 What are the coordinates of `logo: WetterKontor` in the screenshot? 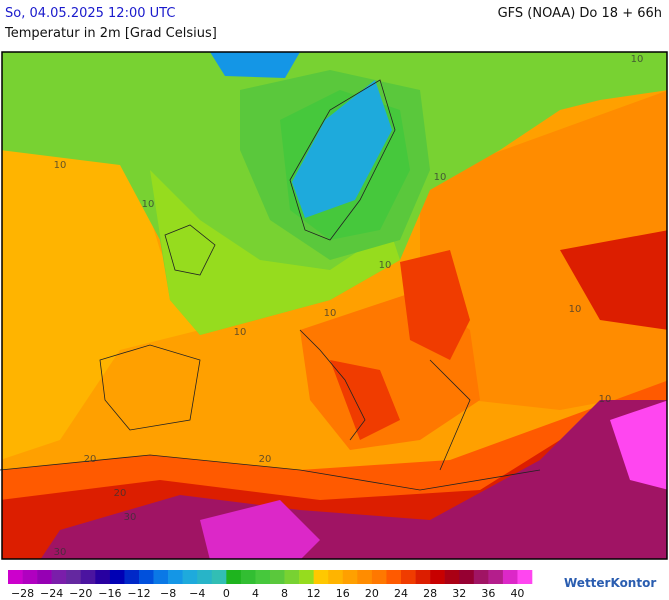 It's located at (610, 583).